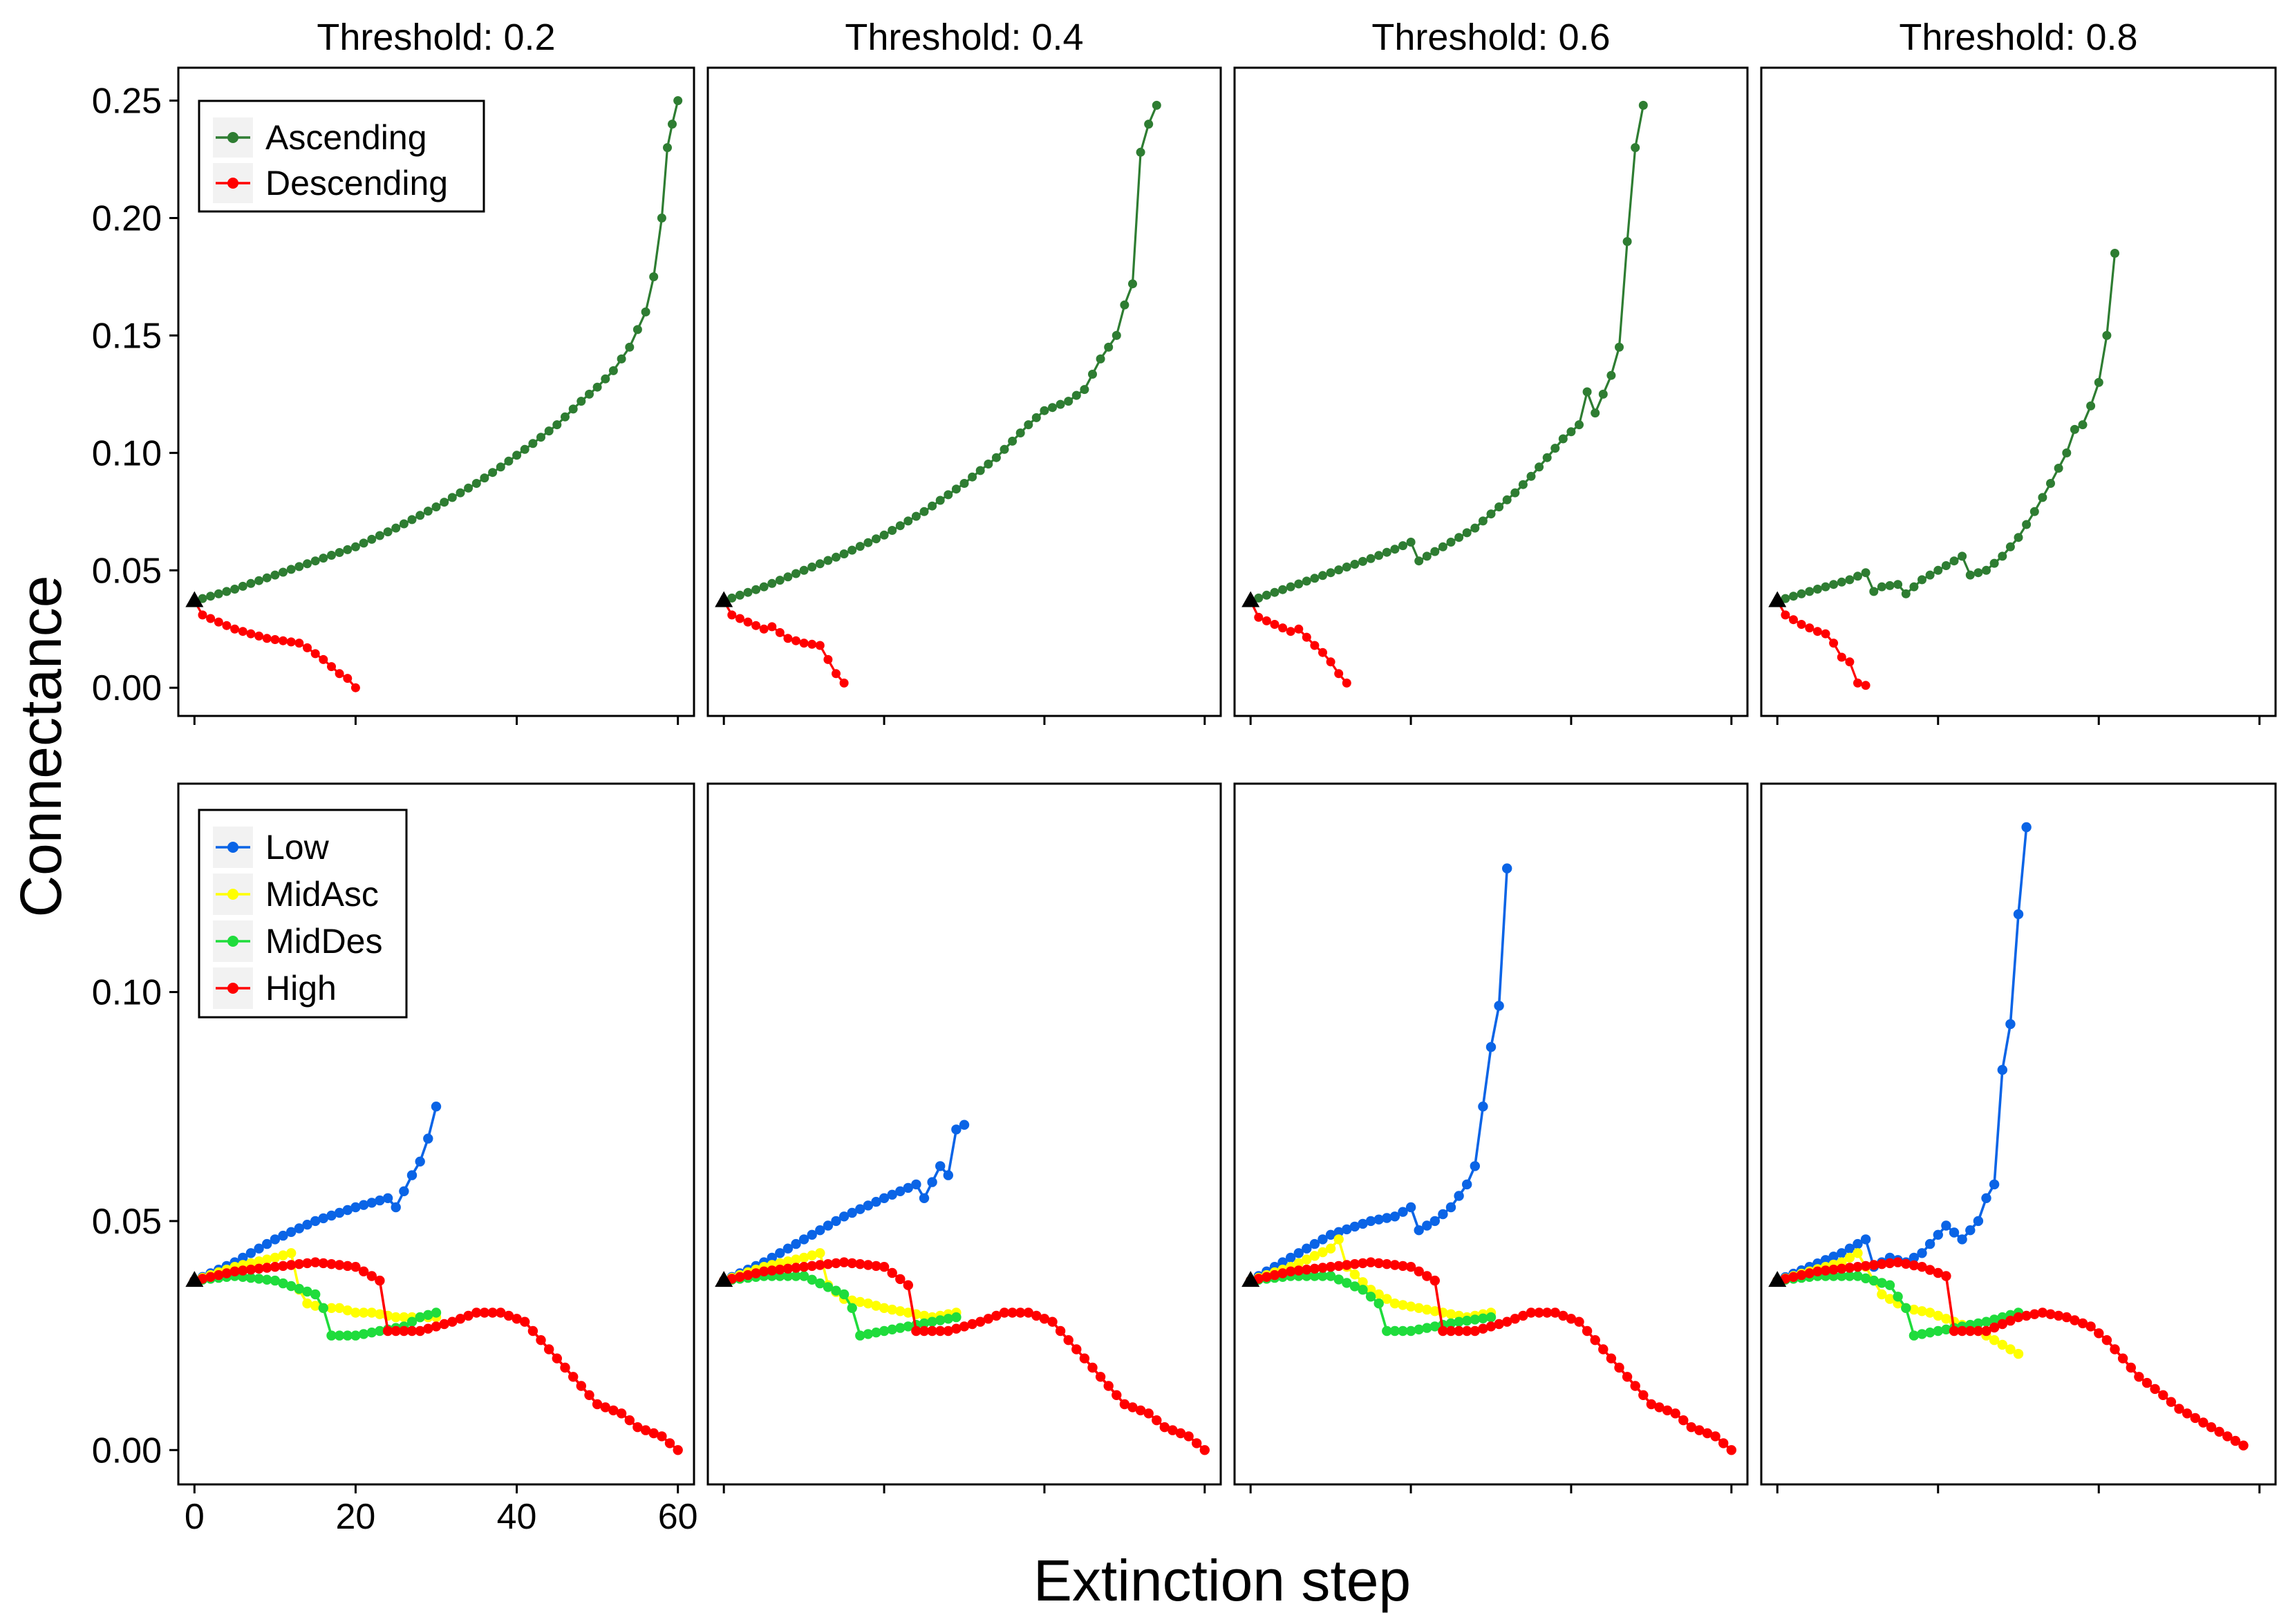  Describe the element at coordinates (1447, 354) in the screenshot. I see `series-line-ascending` at that location.